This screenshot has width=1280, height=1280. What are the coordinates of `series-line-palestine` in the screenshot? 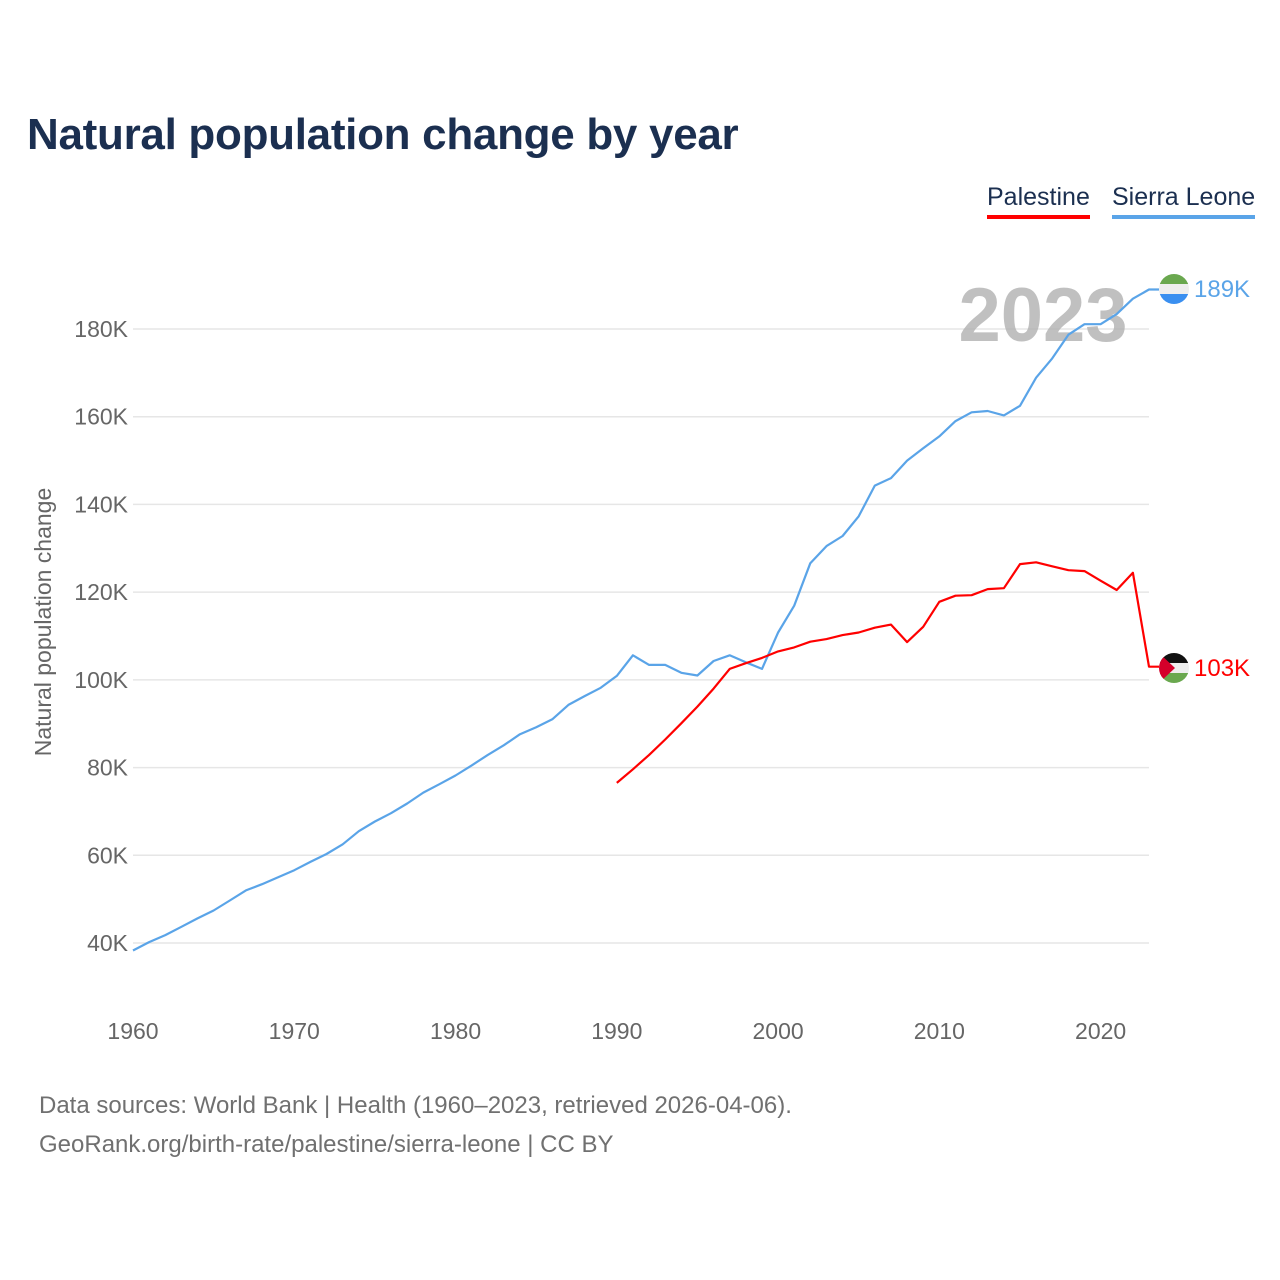 It's located at (887, 672).